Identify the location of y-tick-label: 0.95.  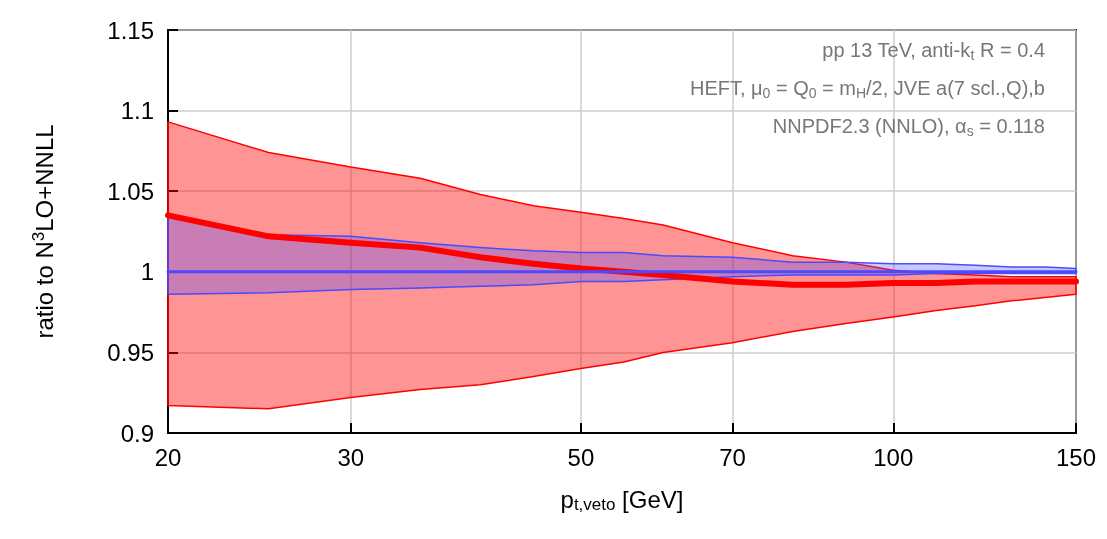
(130, 352).